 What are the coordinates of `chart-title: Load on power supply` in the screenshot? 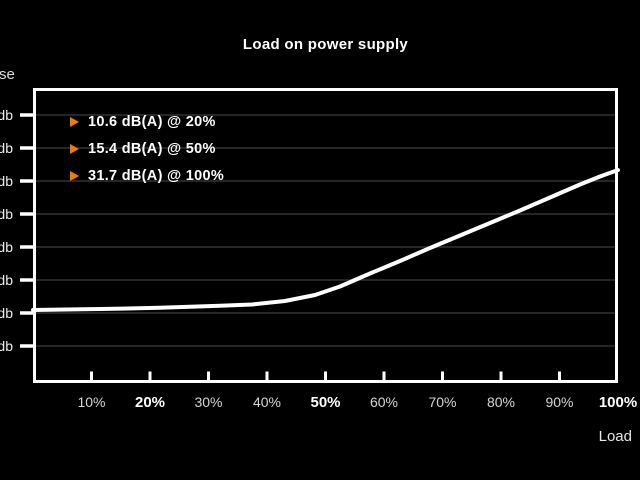 It's located at (325, 44).